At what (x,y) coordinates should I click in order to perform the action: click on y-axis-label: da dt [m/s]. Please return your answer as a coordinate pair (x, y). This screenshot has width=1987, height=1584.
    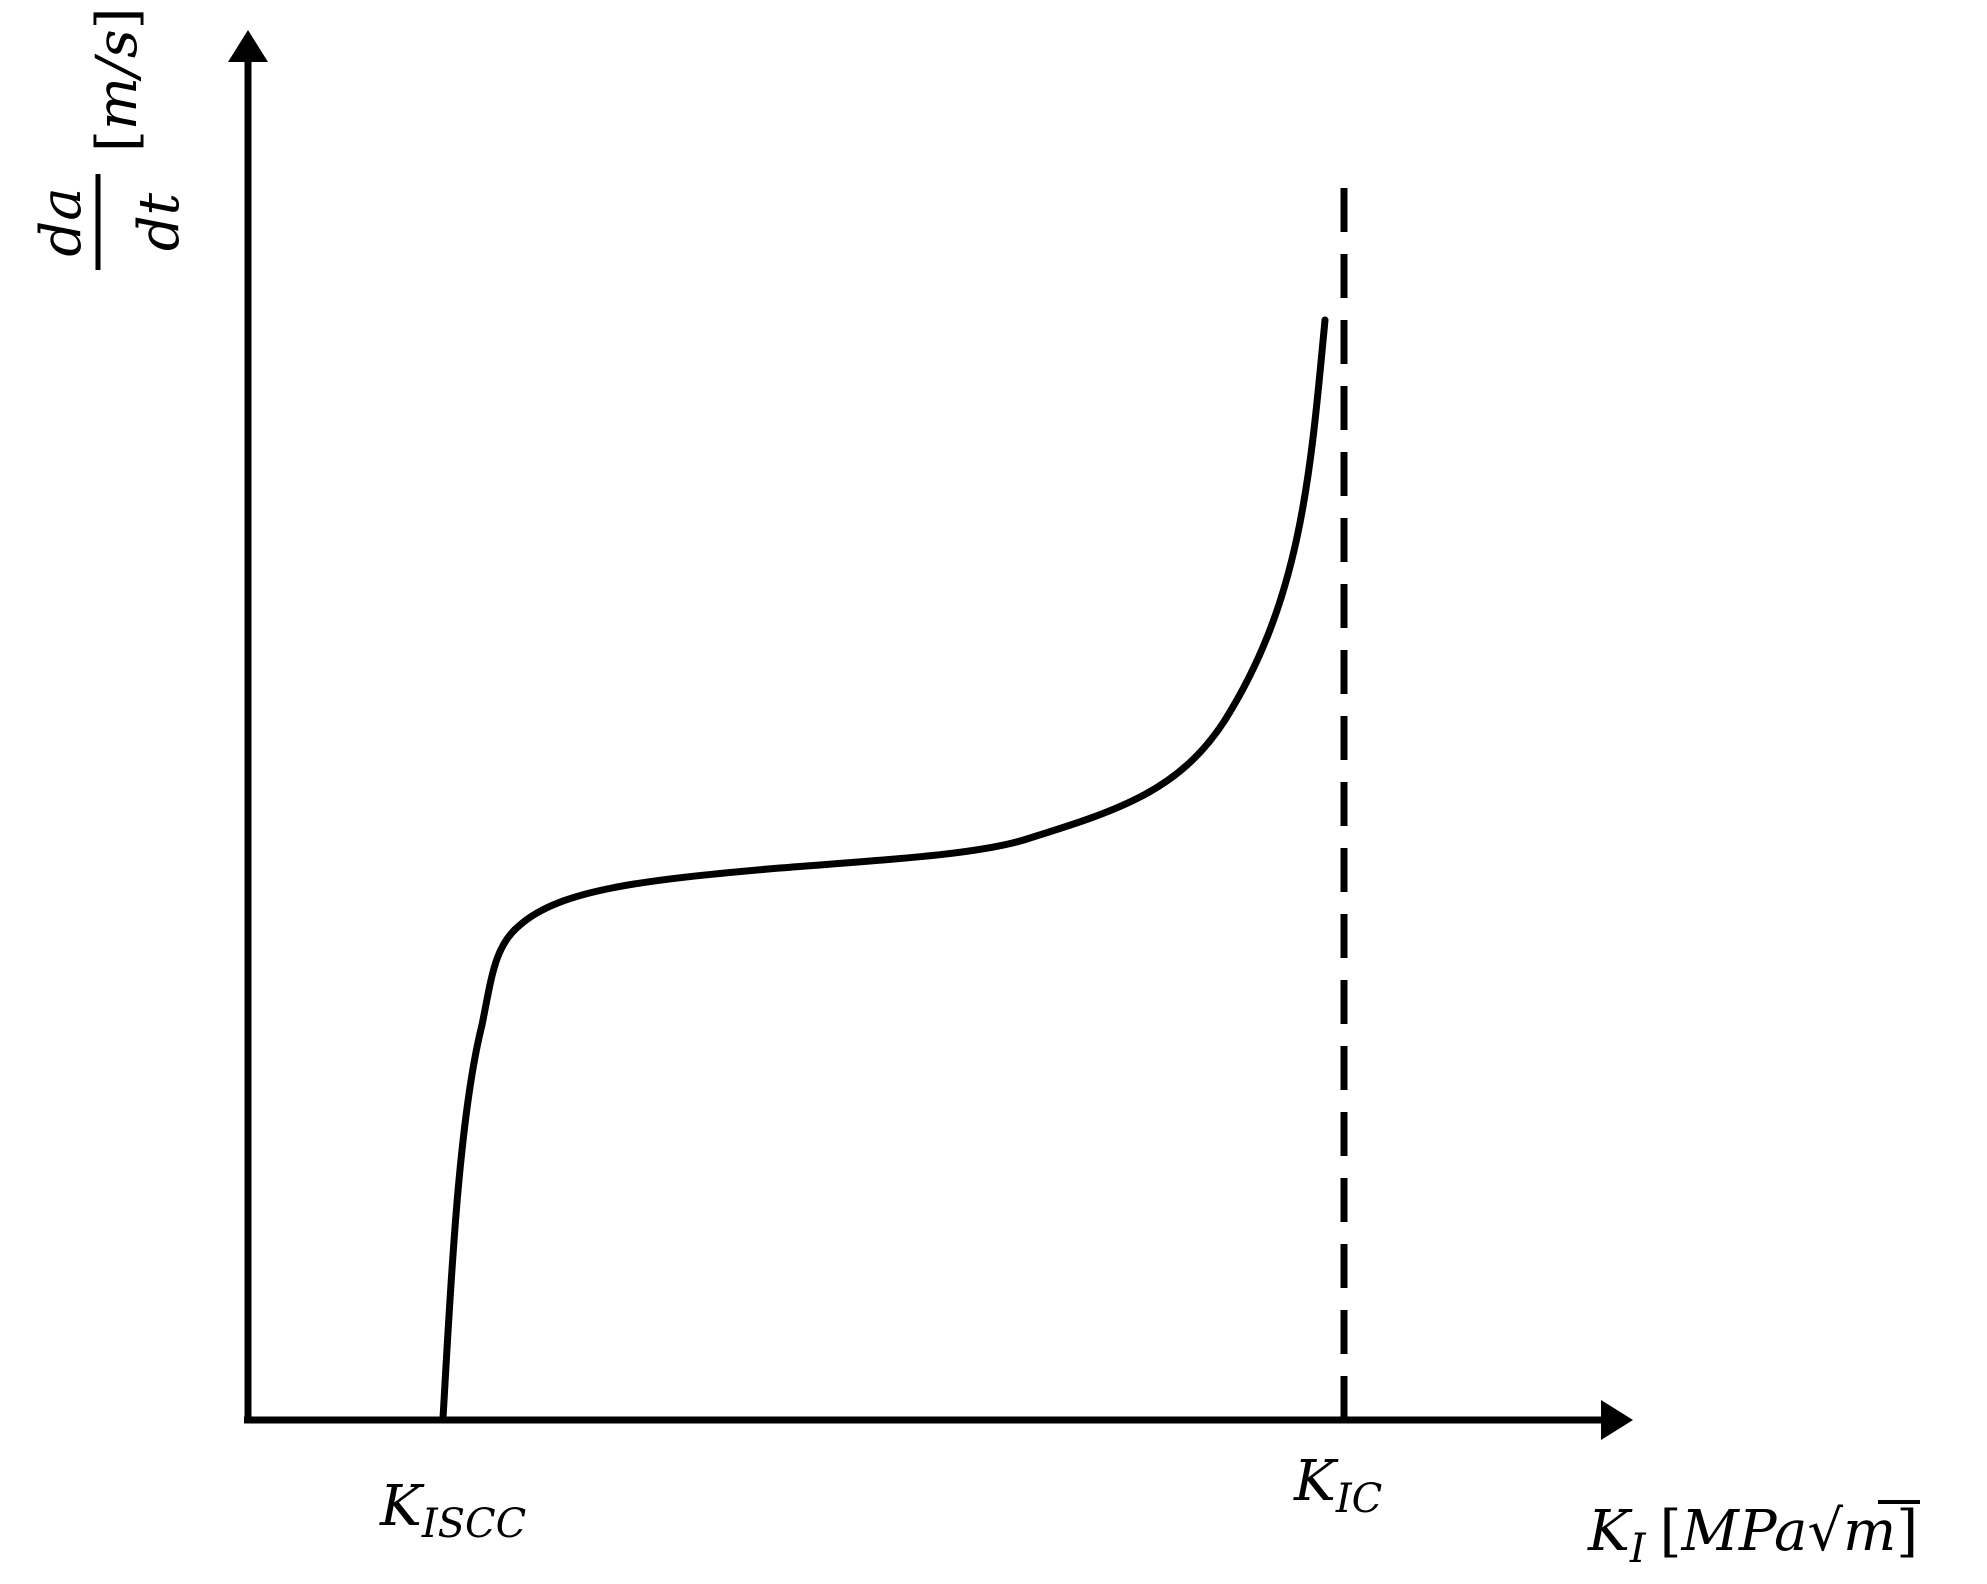
    Looking at the image, I should click on (110, 139).